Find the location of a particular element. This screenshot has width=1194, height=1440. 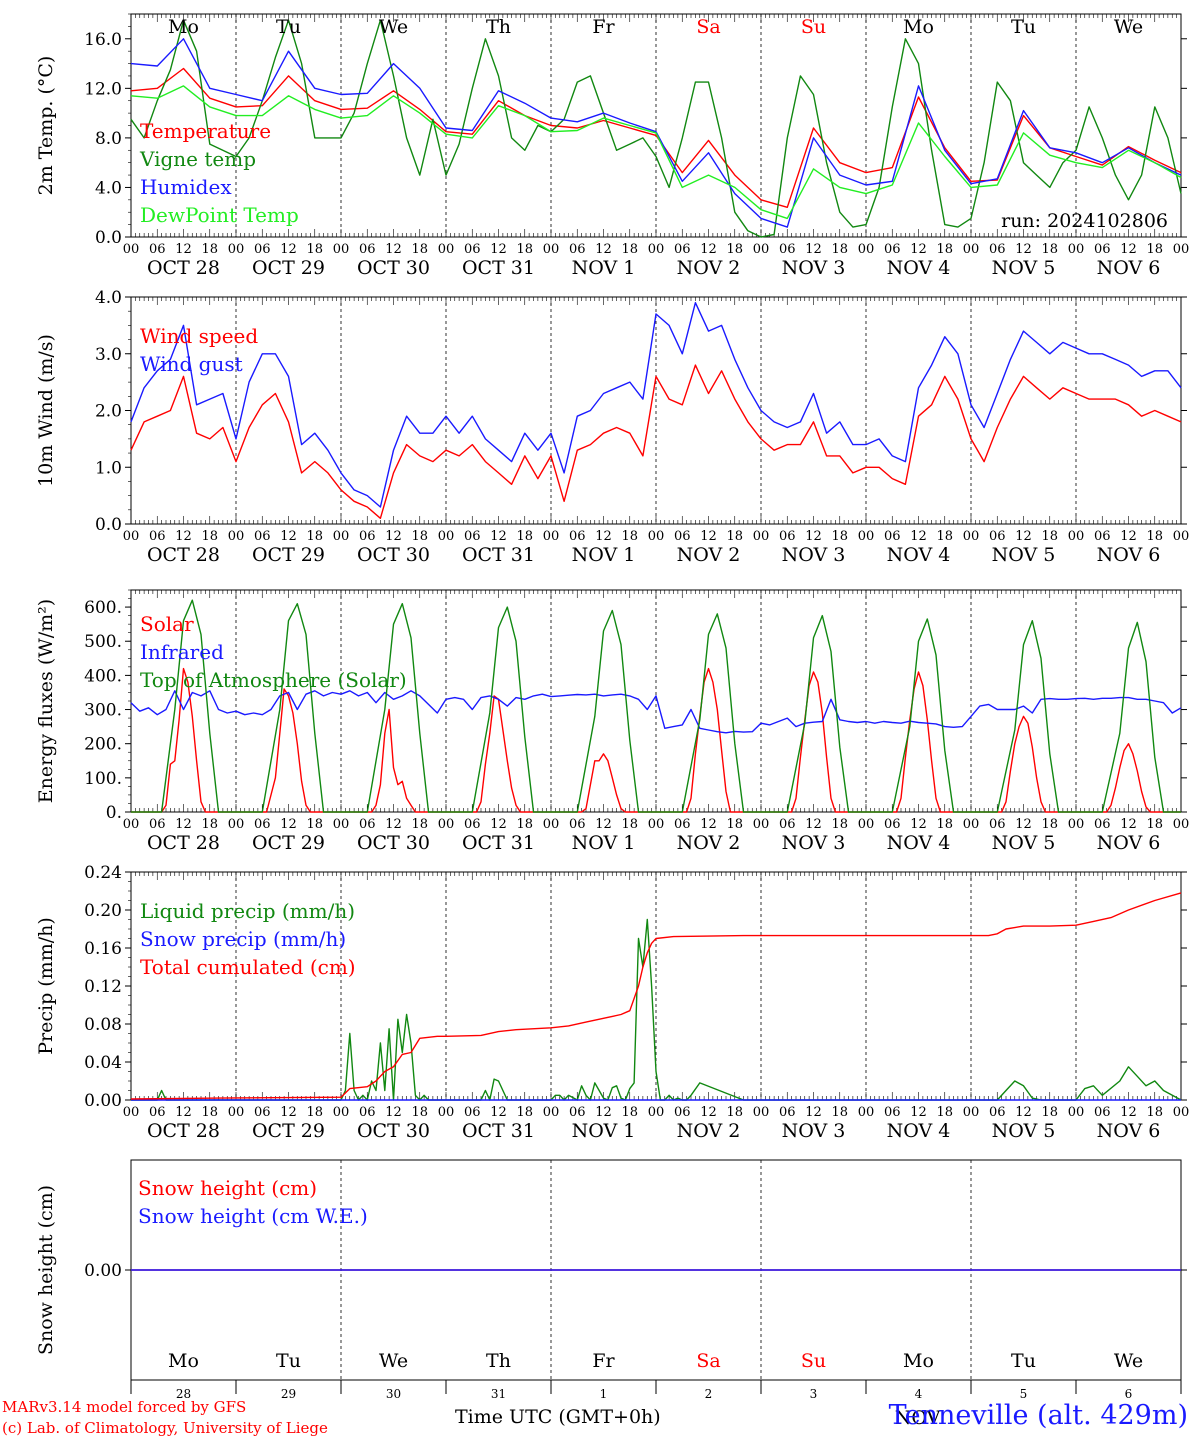

day-number-label: 6 is located at coordinates (1129, 1394).